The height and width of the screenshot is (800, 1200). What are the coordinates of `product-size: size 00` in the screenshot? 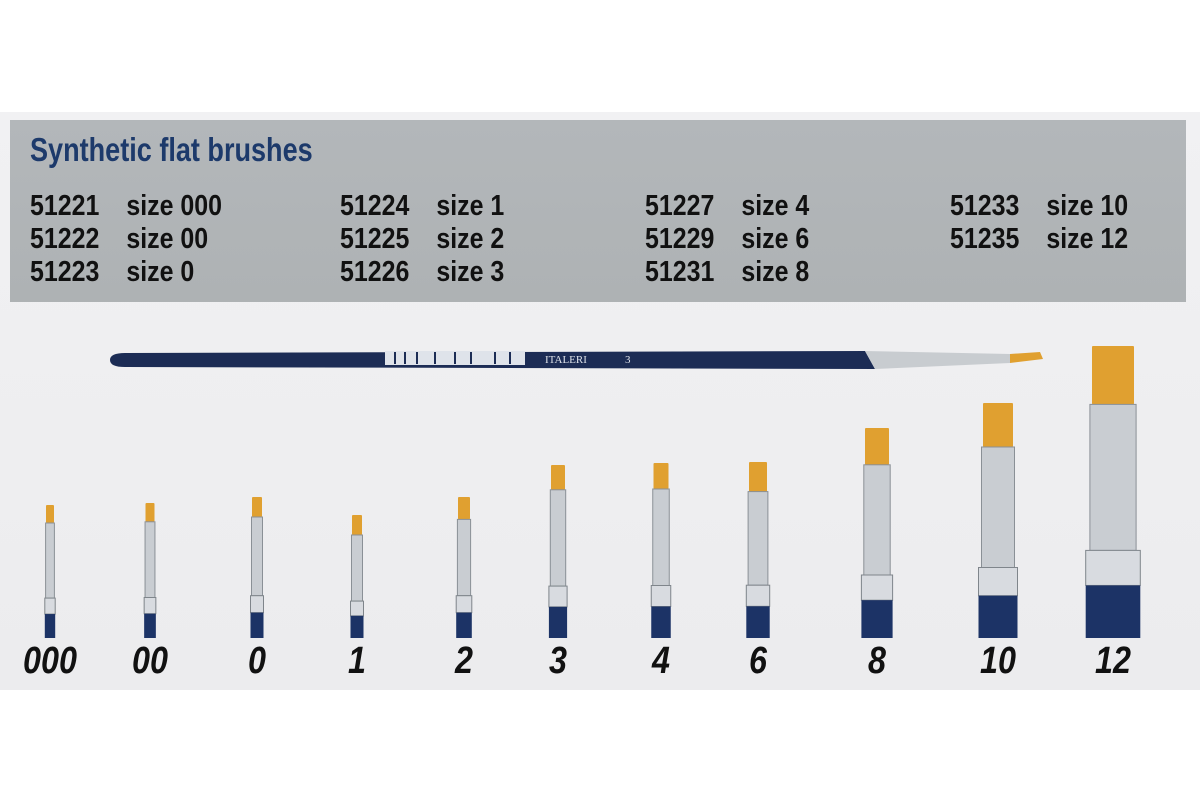 It's located at (167, 239).